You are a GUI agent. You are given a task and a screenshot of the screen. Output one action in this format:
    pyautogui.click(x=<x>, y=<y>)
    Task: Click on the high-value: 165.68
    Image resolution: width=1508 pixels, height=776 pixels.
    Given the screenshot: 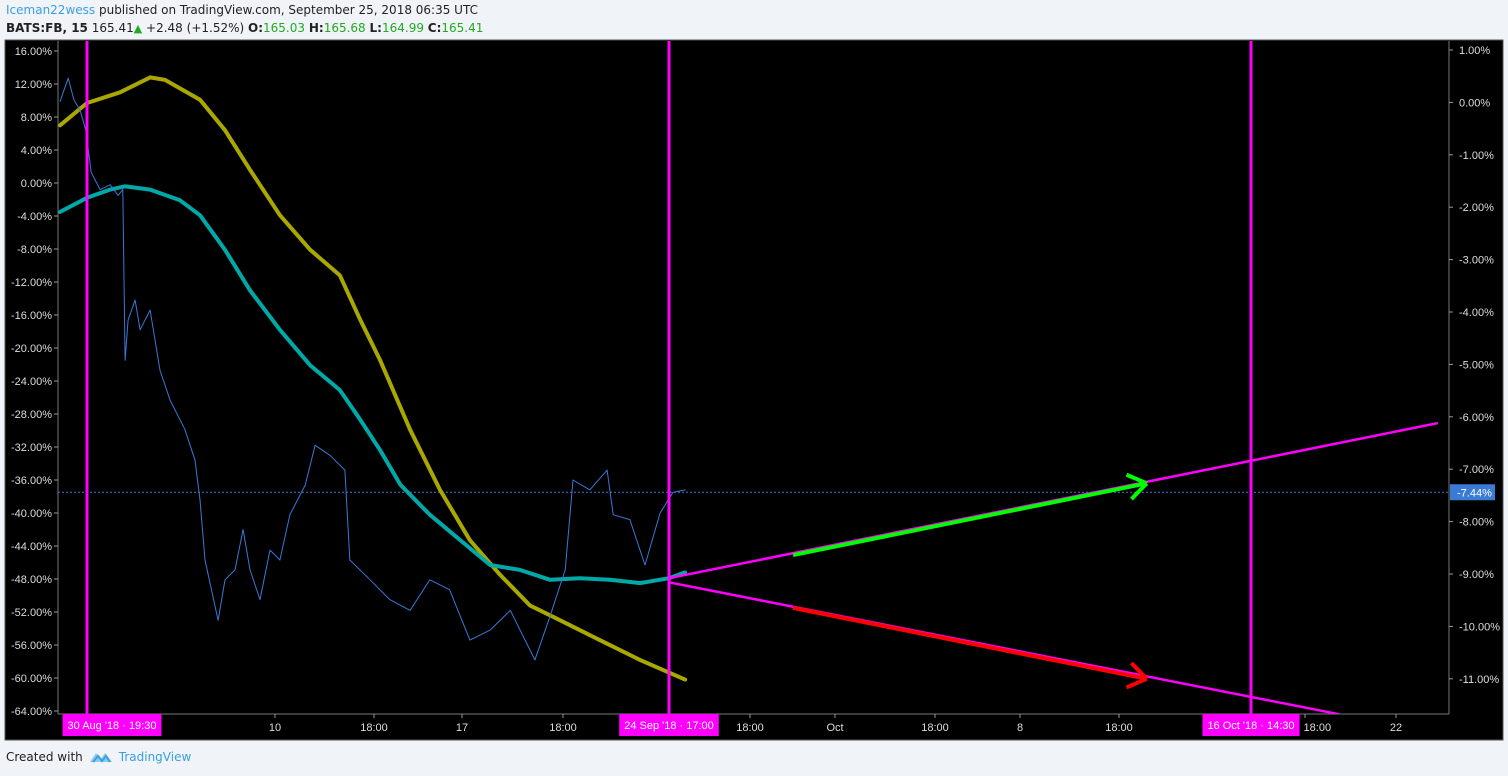 What is the action you would take?
    pyautogui.click(x=344, y=28)
    